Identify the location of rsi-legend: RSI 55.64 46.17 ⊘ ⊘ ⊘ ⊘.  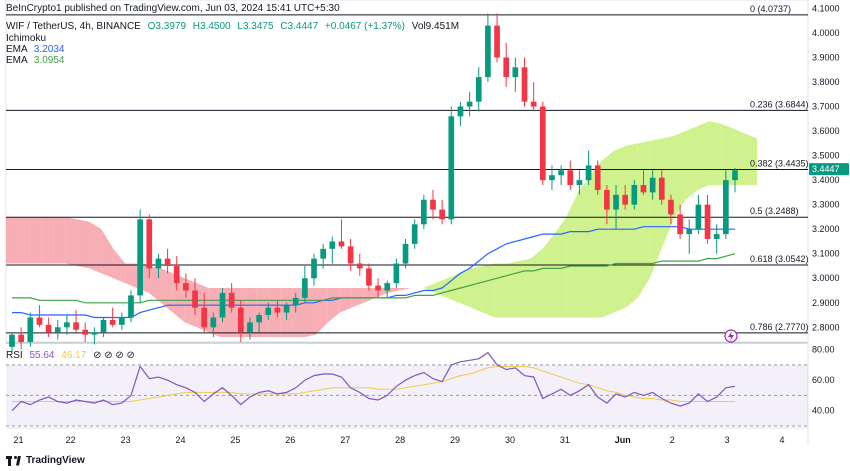
(72, 355).